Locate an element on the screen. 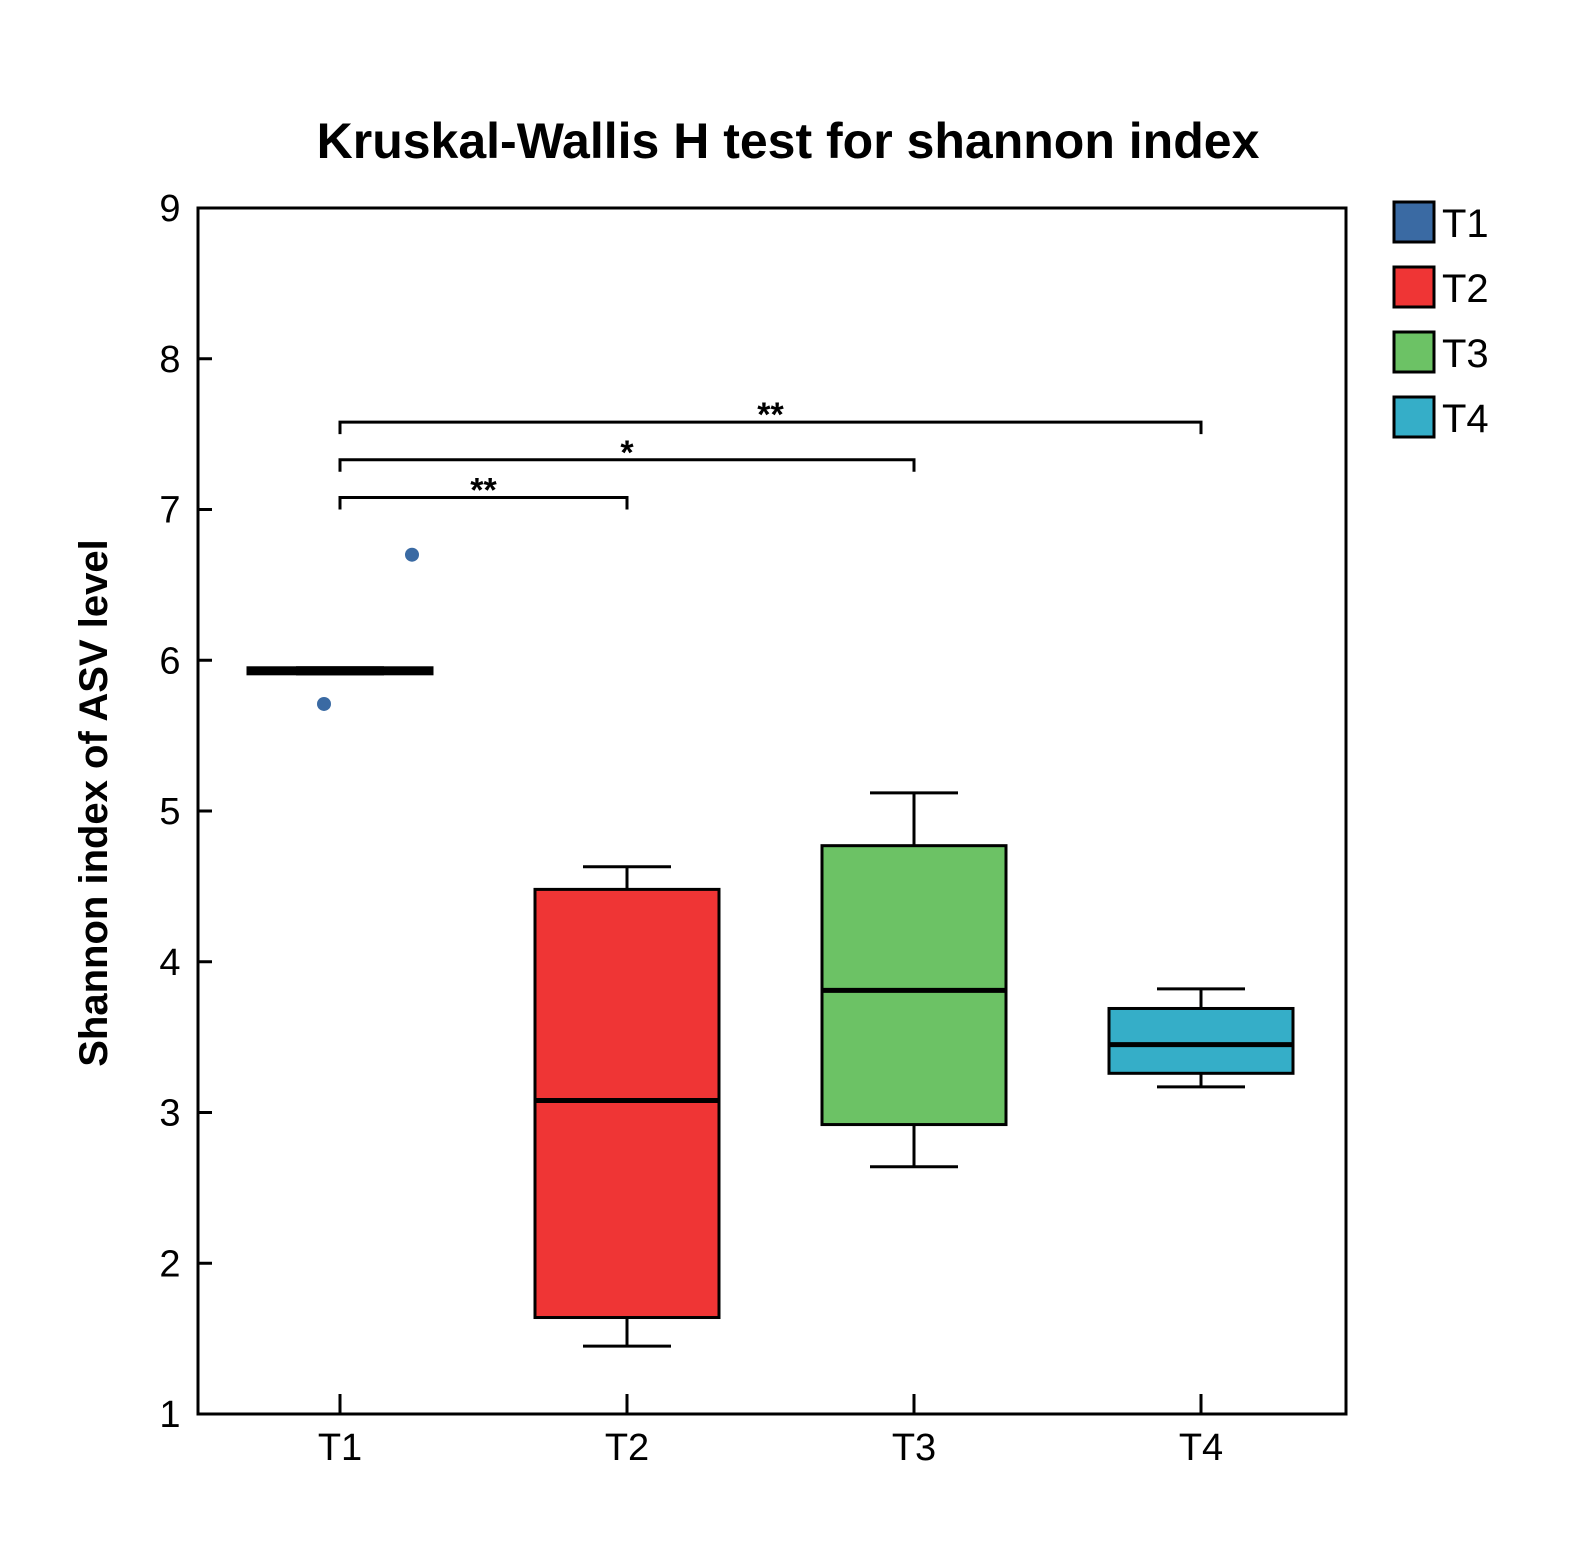 This screenshot has height=1551, width=1576. legend-item-t2: T2 is located at coordinates (1440, 288).